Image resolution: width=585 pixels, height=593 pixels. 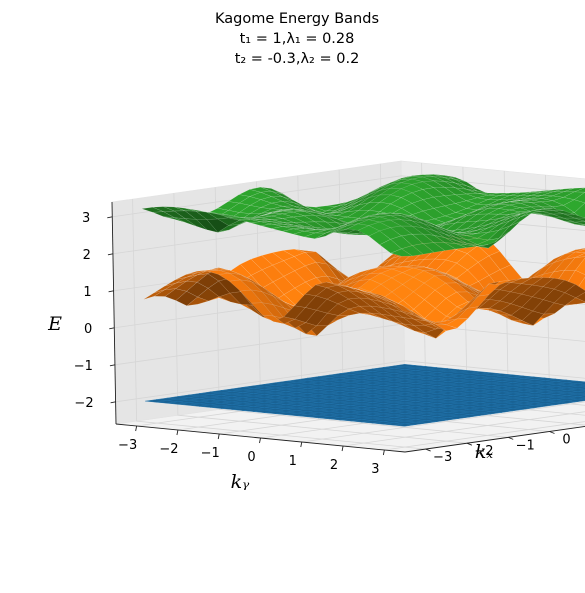 I want to click on z-tick-label: −1, so click(x=83, y=366).